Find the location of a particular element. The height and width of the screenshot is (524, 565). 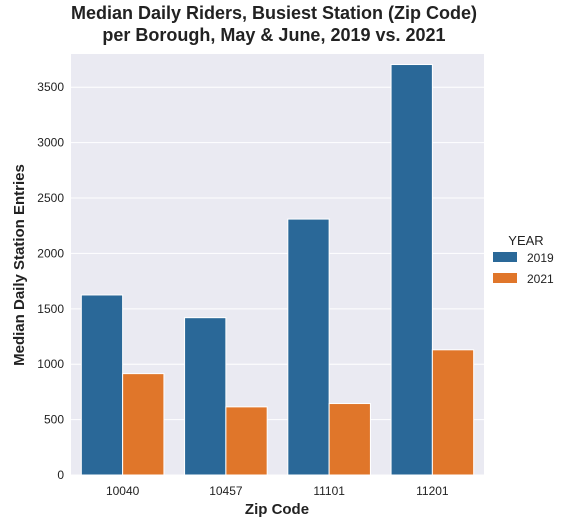

bar-11201-2019 is located at coordinates (411, 270).